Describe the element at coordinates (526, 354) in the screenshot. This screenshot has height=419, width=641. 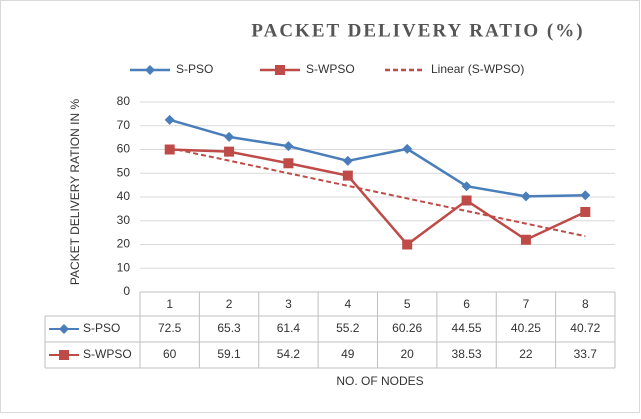
I see `table-cell: 22` at that location.